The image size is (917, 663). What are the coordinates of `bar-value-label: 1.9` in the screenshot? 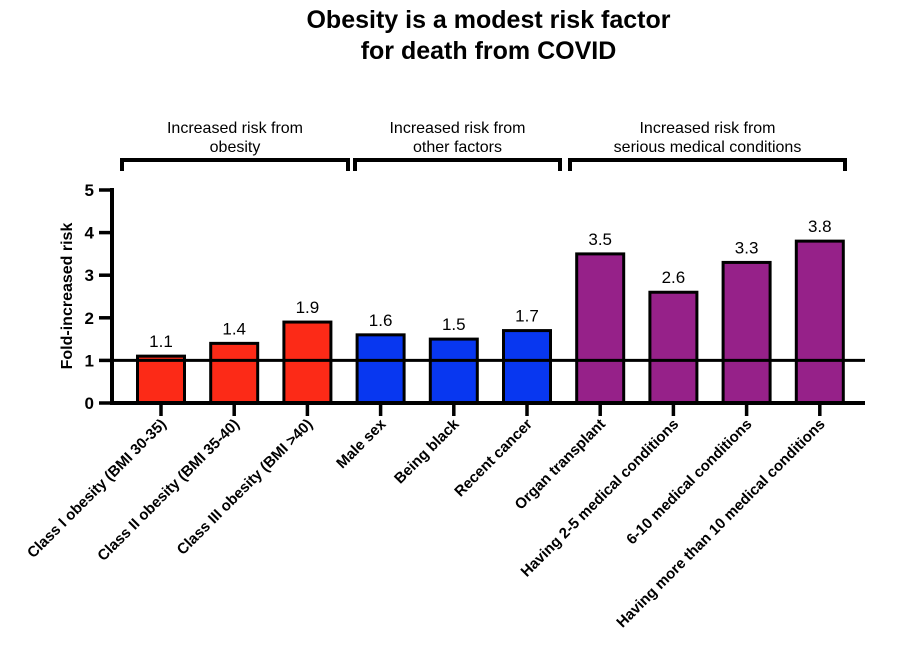 It's located at (308, 307).